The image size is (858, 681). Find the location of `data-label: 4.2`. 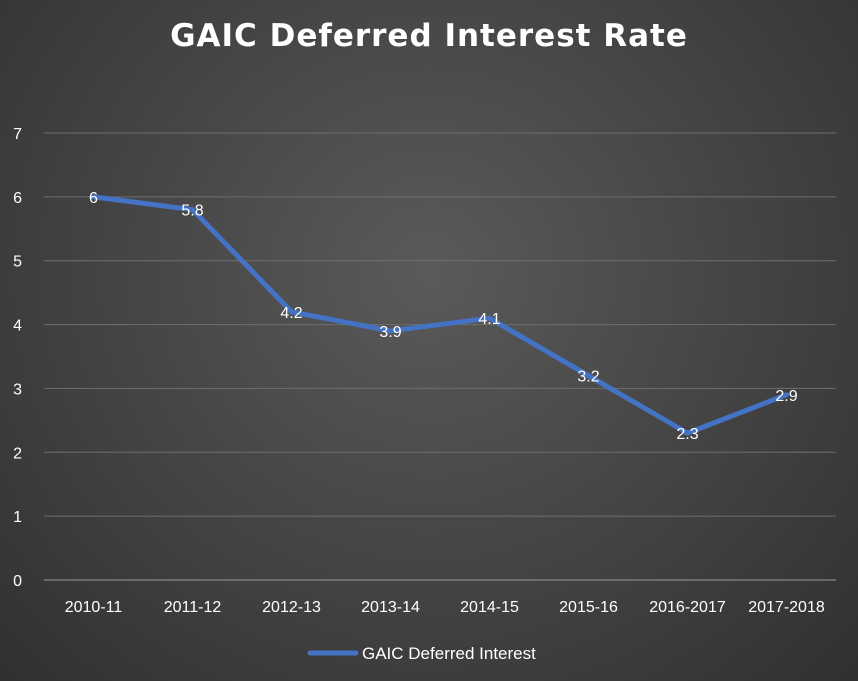

data-label: 4.2 is located at coordinates (291, 313).